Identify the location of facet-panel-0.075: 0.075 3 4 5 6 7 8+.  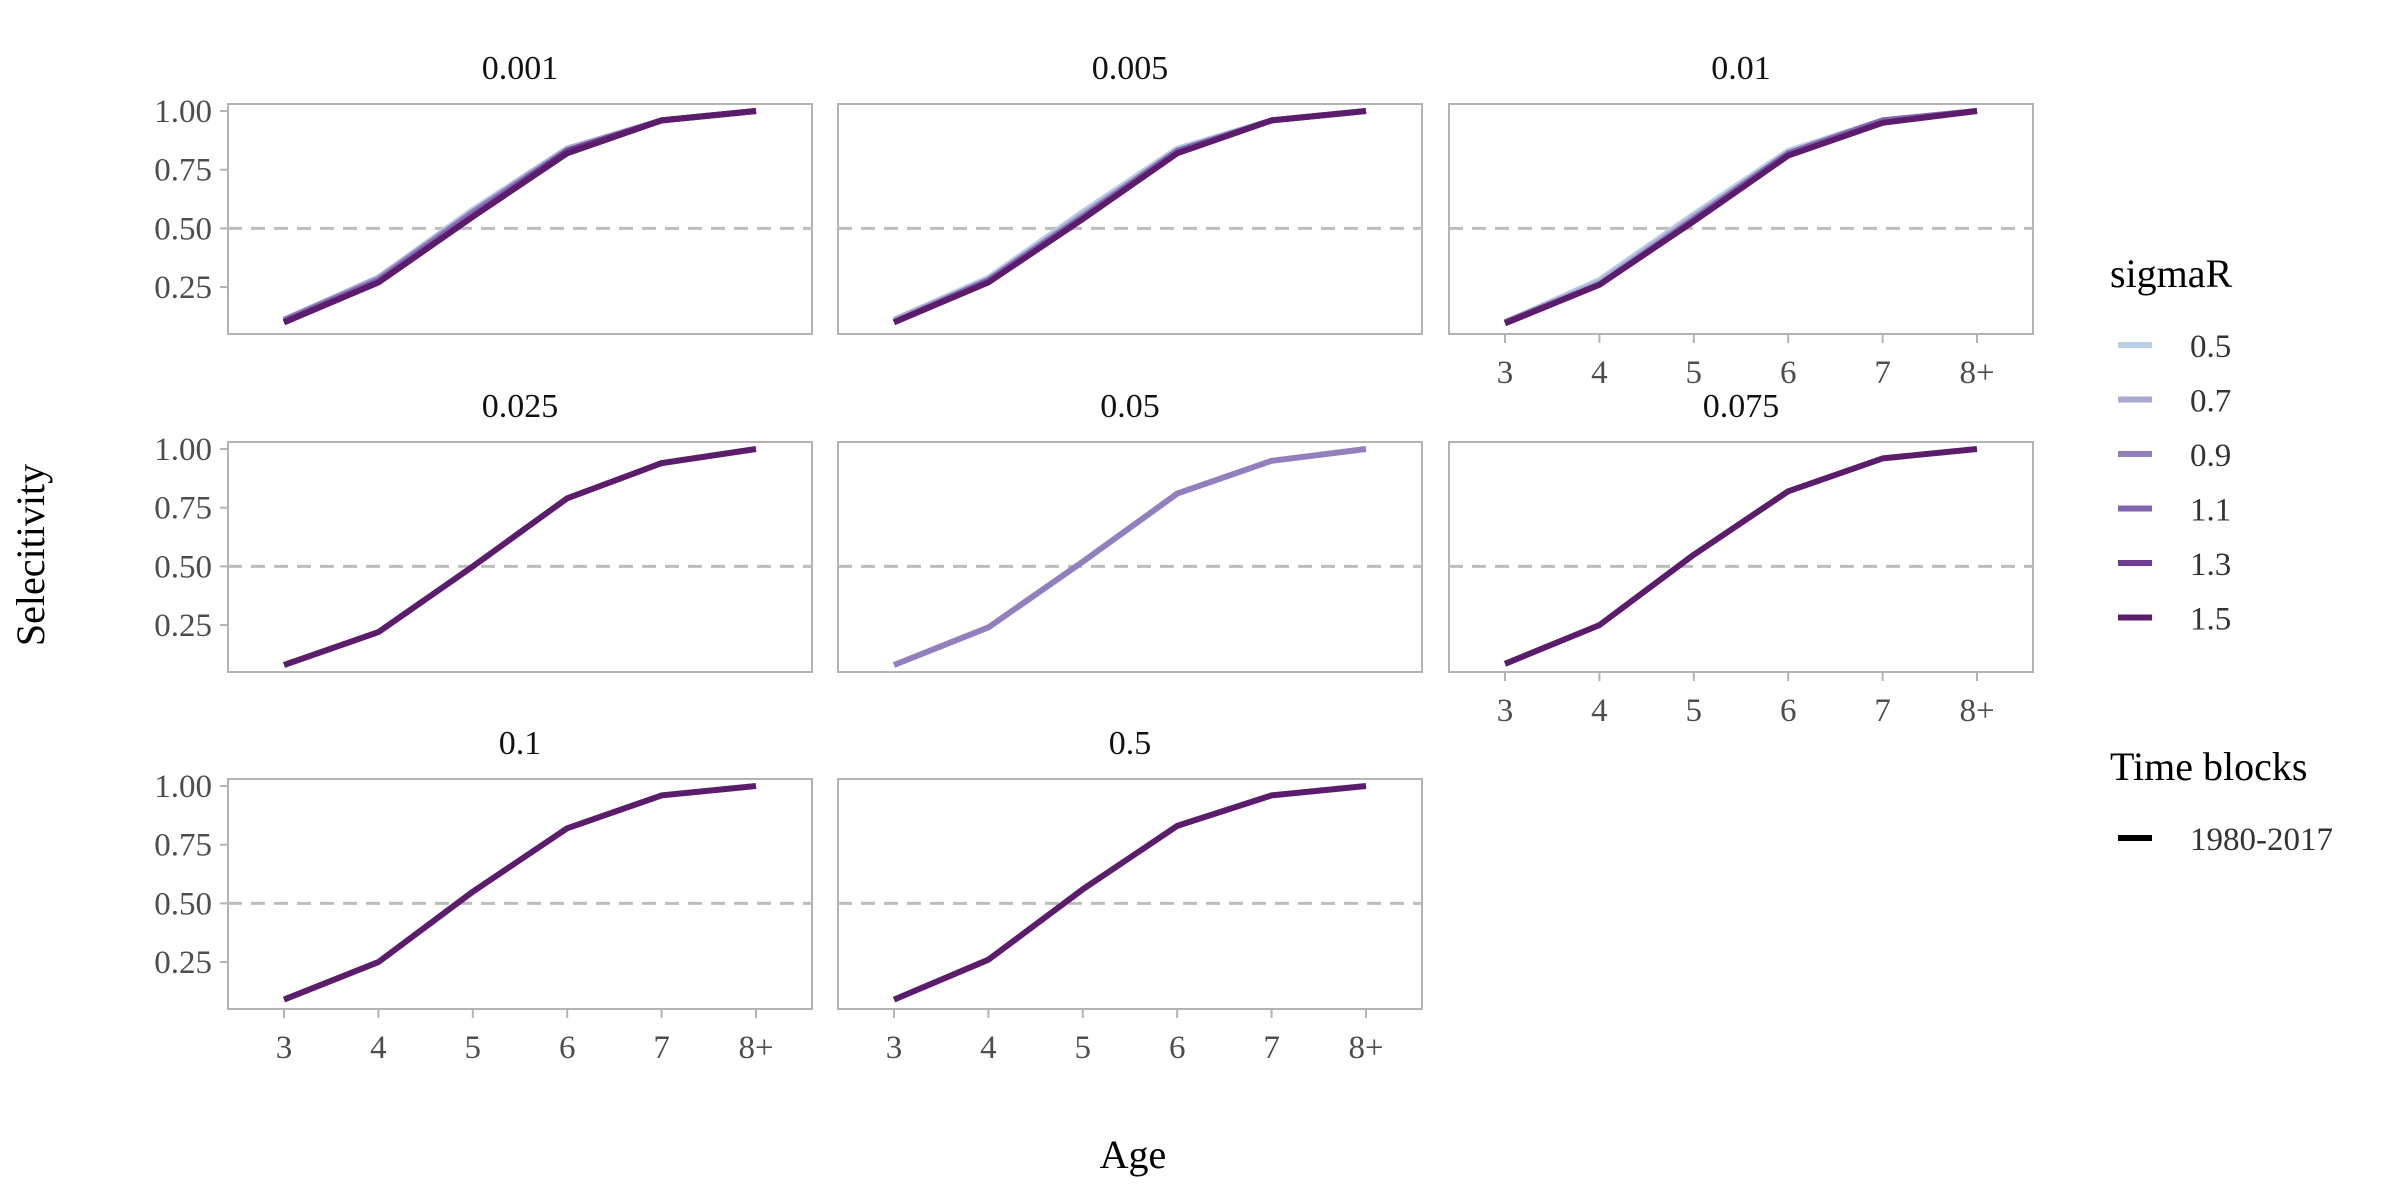
(1741, 558).